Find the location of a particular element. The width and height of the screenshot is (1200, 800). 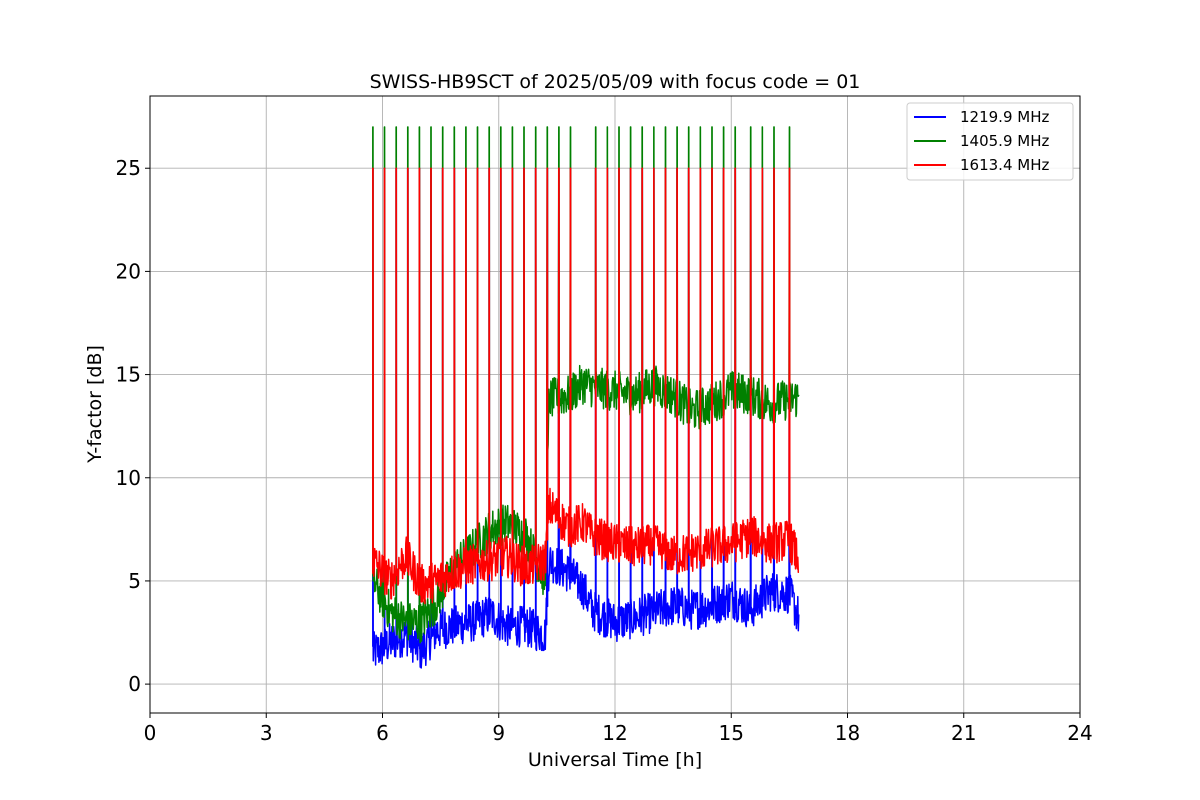

x-axis-label: Universal Time [h] is located at coordinates (615, 760).